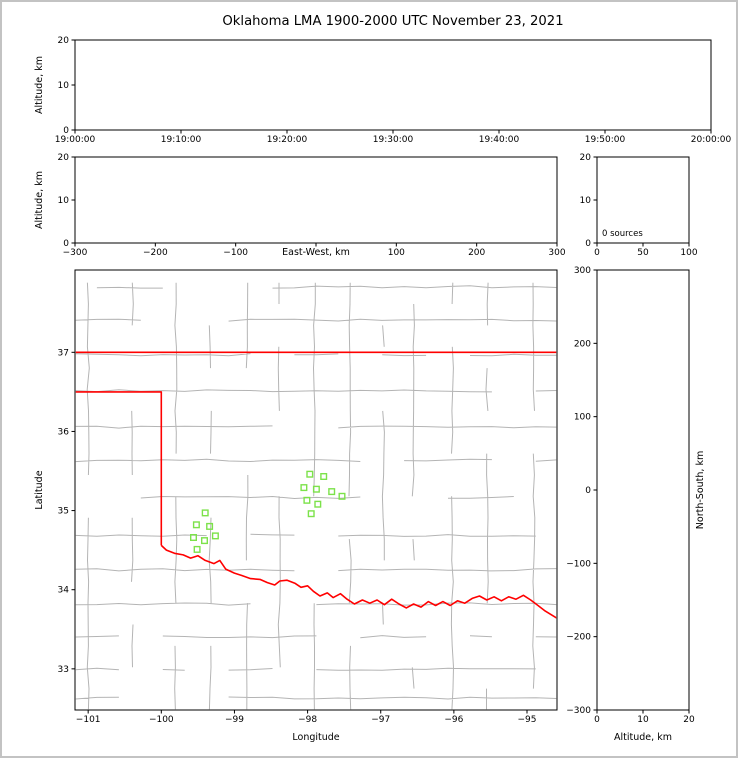  What do you see at coordinates (643, 200) in the screenshot?
I see `altitude_histogram-panel` at bounding box center [643, 200].